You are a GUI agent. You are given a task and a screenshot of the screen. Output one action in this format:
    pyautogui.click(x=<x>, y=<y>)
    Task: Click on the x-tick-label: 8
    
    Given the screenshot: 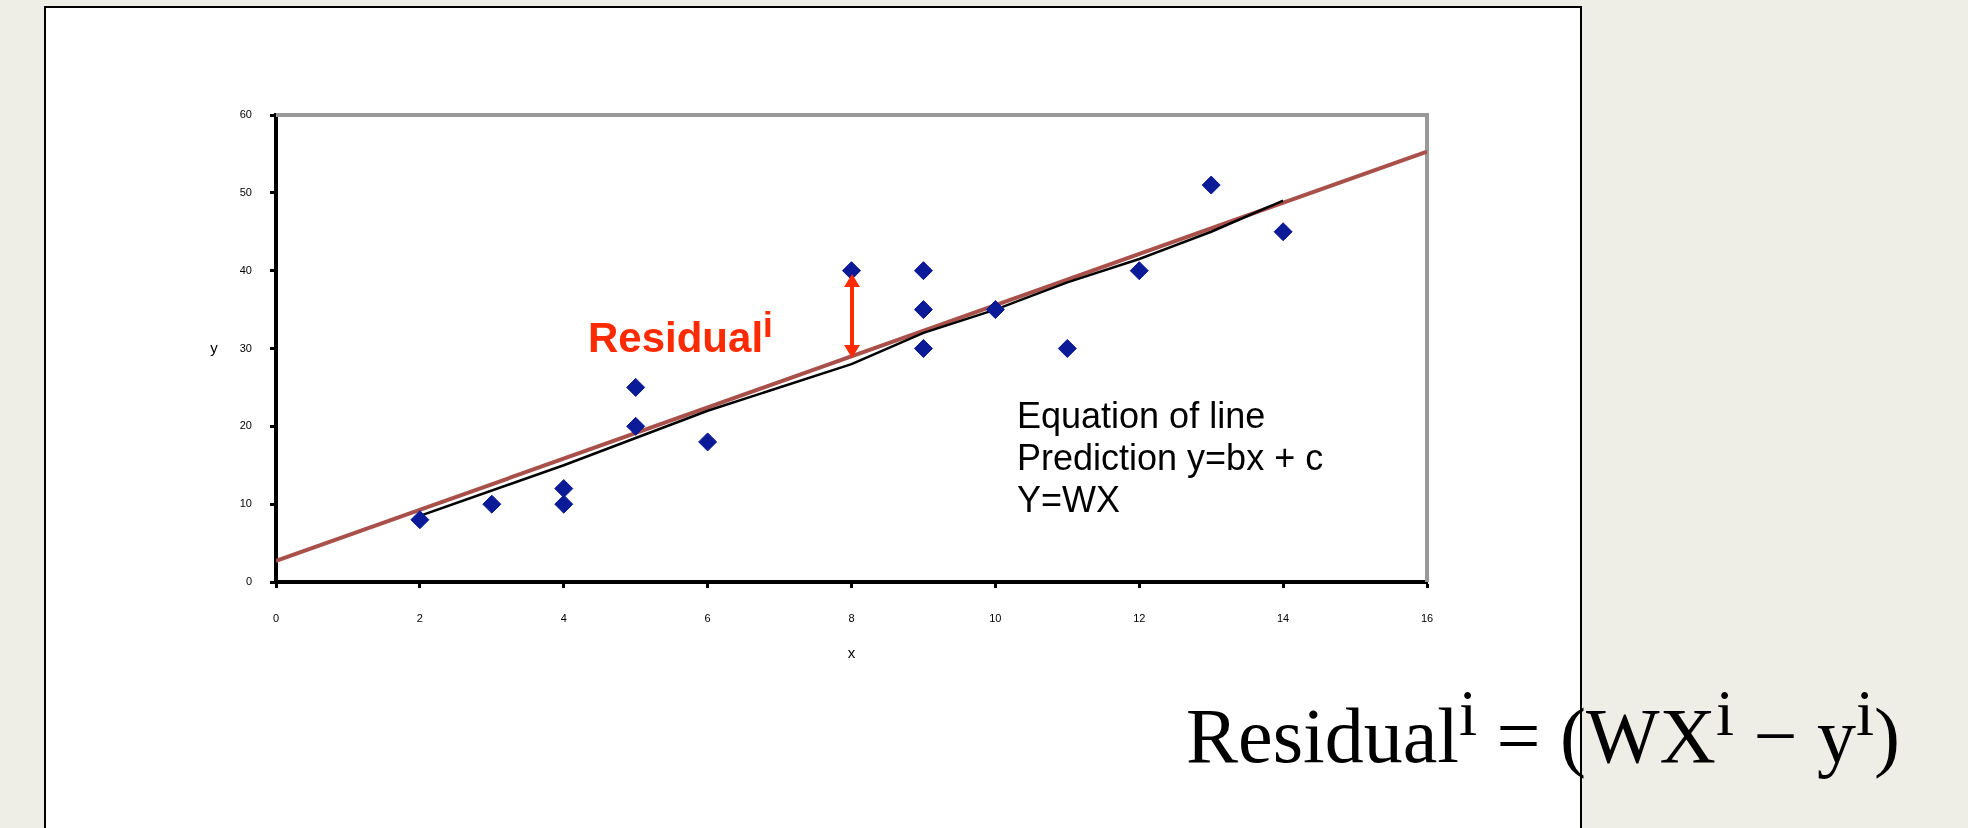 What is the action you would take?
    pyautogui.click(x=851, y=617)
    